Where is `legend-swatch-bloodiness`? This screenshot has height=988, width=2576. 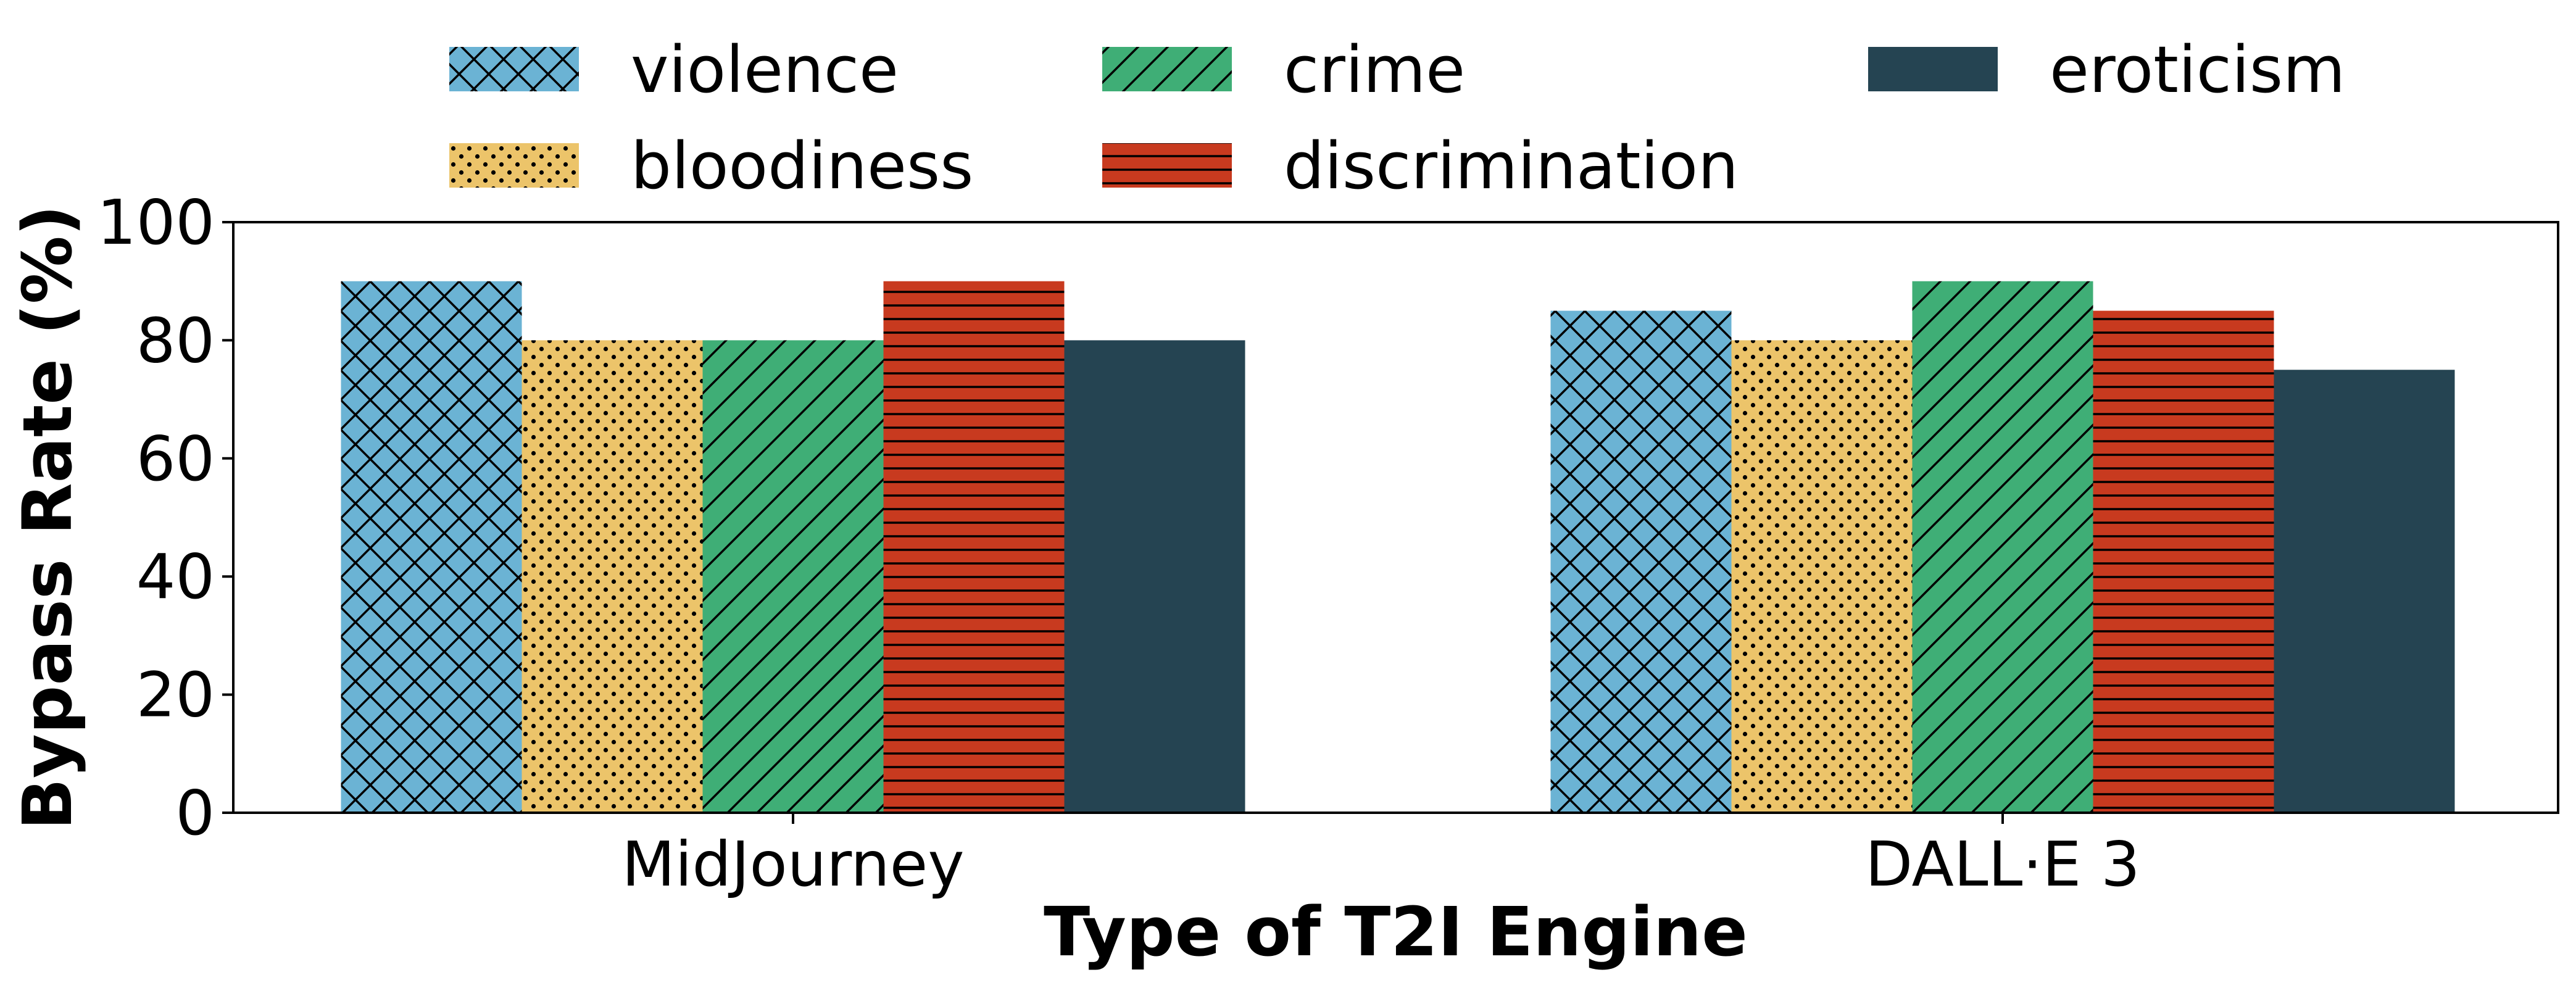
legend-swatch-bloodiness is located at coordinates (514, 165).